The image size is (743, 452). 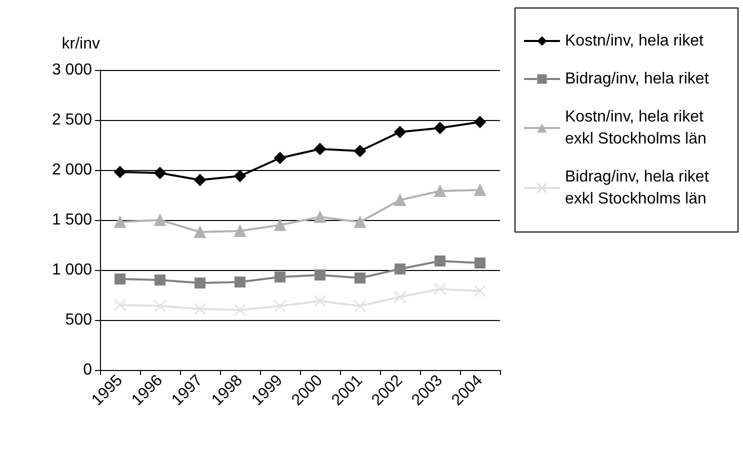 I want to click on legend-label: Bidrag/inv, hela riket exkl Stockholms län, so click(x=639, y=188).